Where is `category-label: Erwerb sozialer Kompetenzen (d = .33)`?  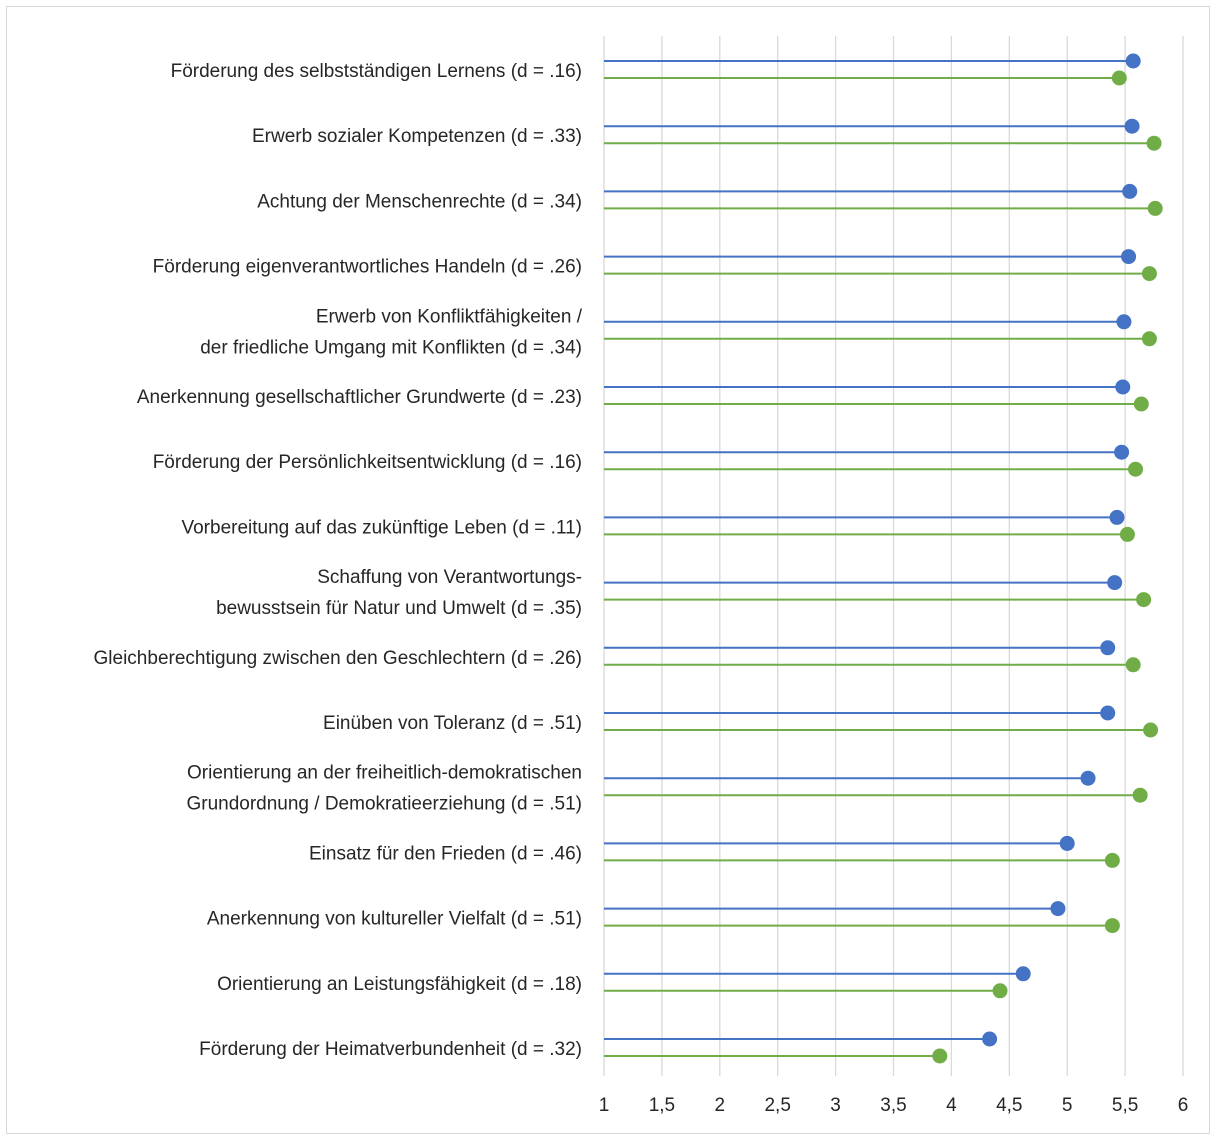 category-label: Erwerb sozialer Kompetenzen (d = .33) is located at coordinates (417, 136).